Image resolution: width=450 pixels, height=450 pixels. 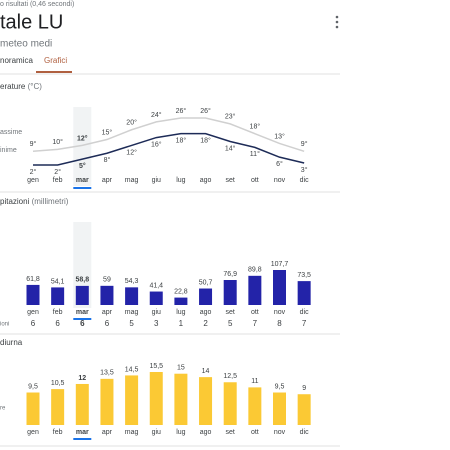 I want to click on month-label: lug, so click(x=180, y=312).